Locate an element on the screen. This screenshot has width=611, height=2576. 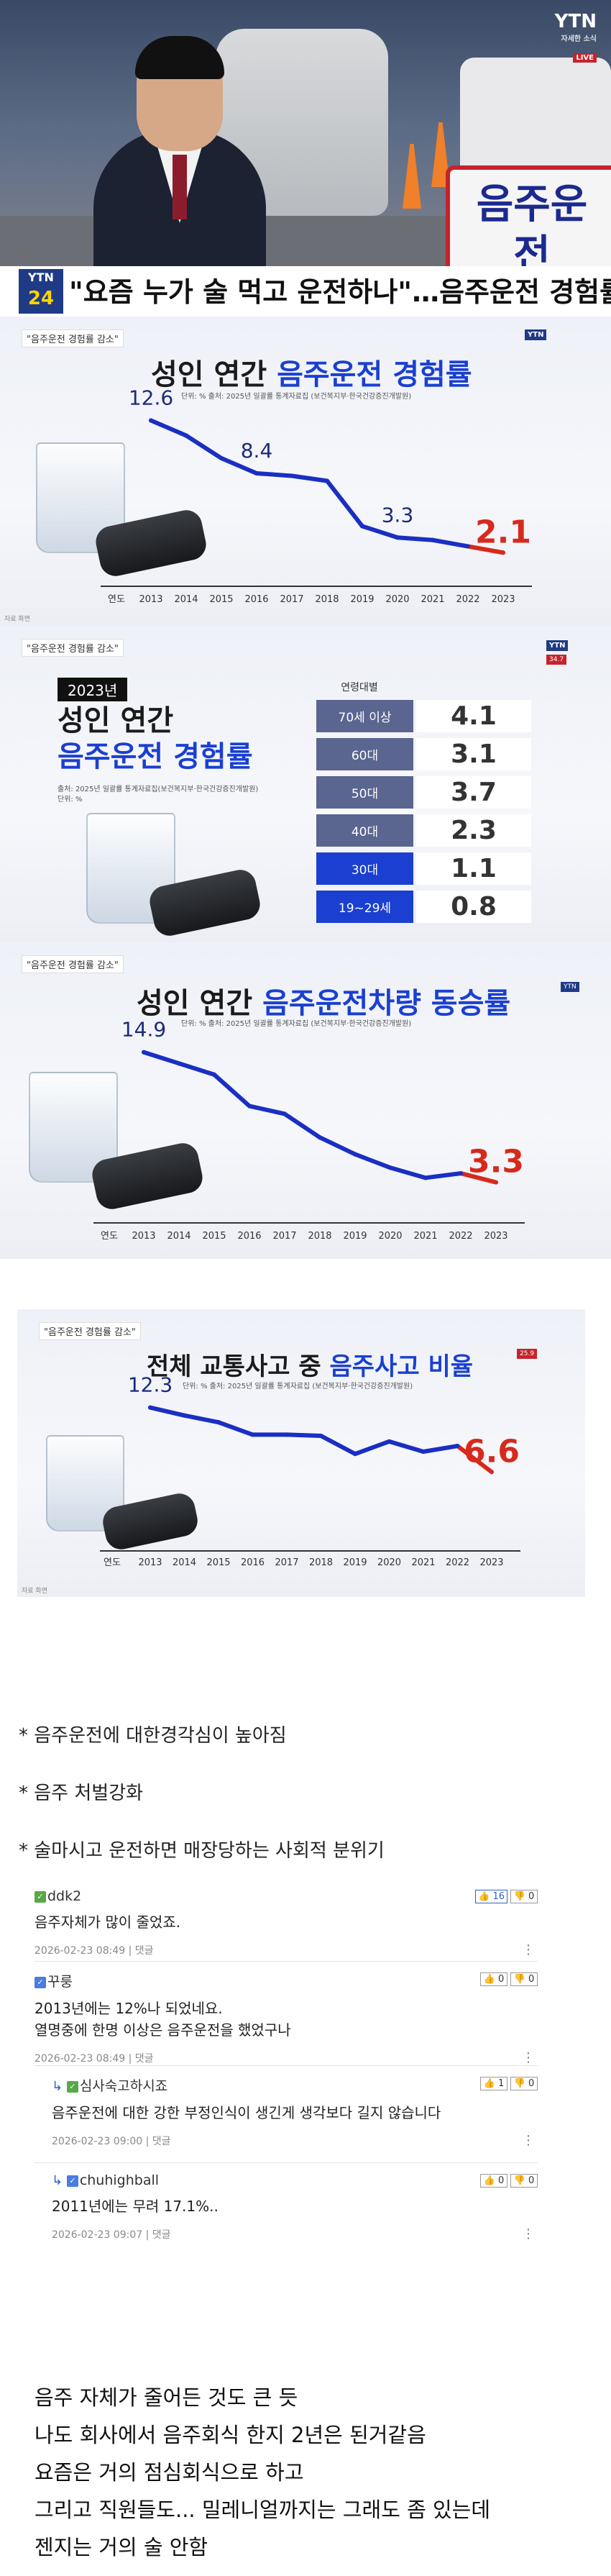
comment-author: ✓ 꾸룽 is located at coordinates (287, 1980).